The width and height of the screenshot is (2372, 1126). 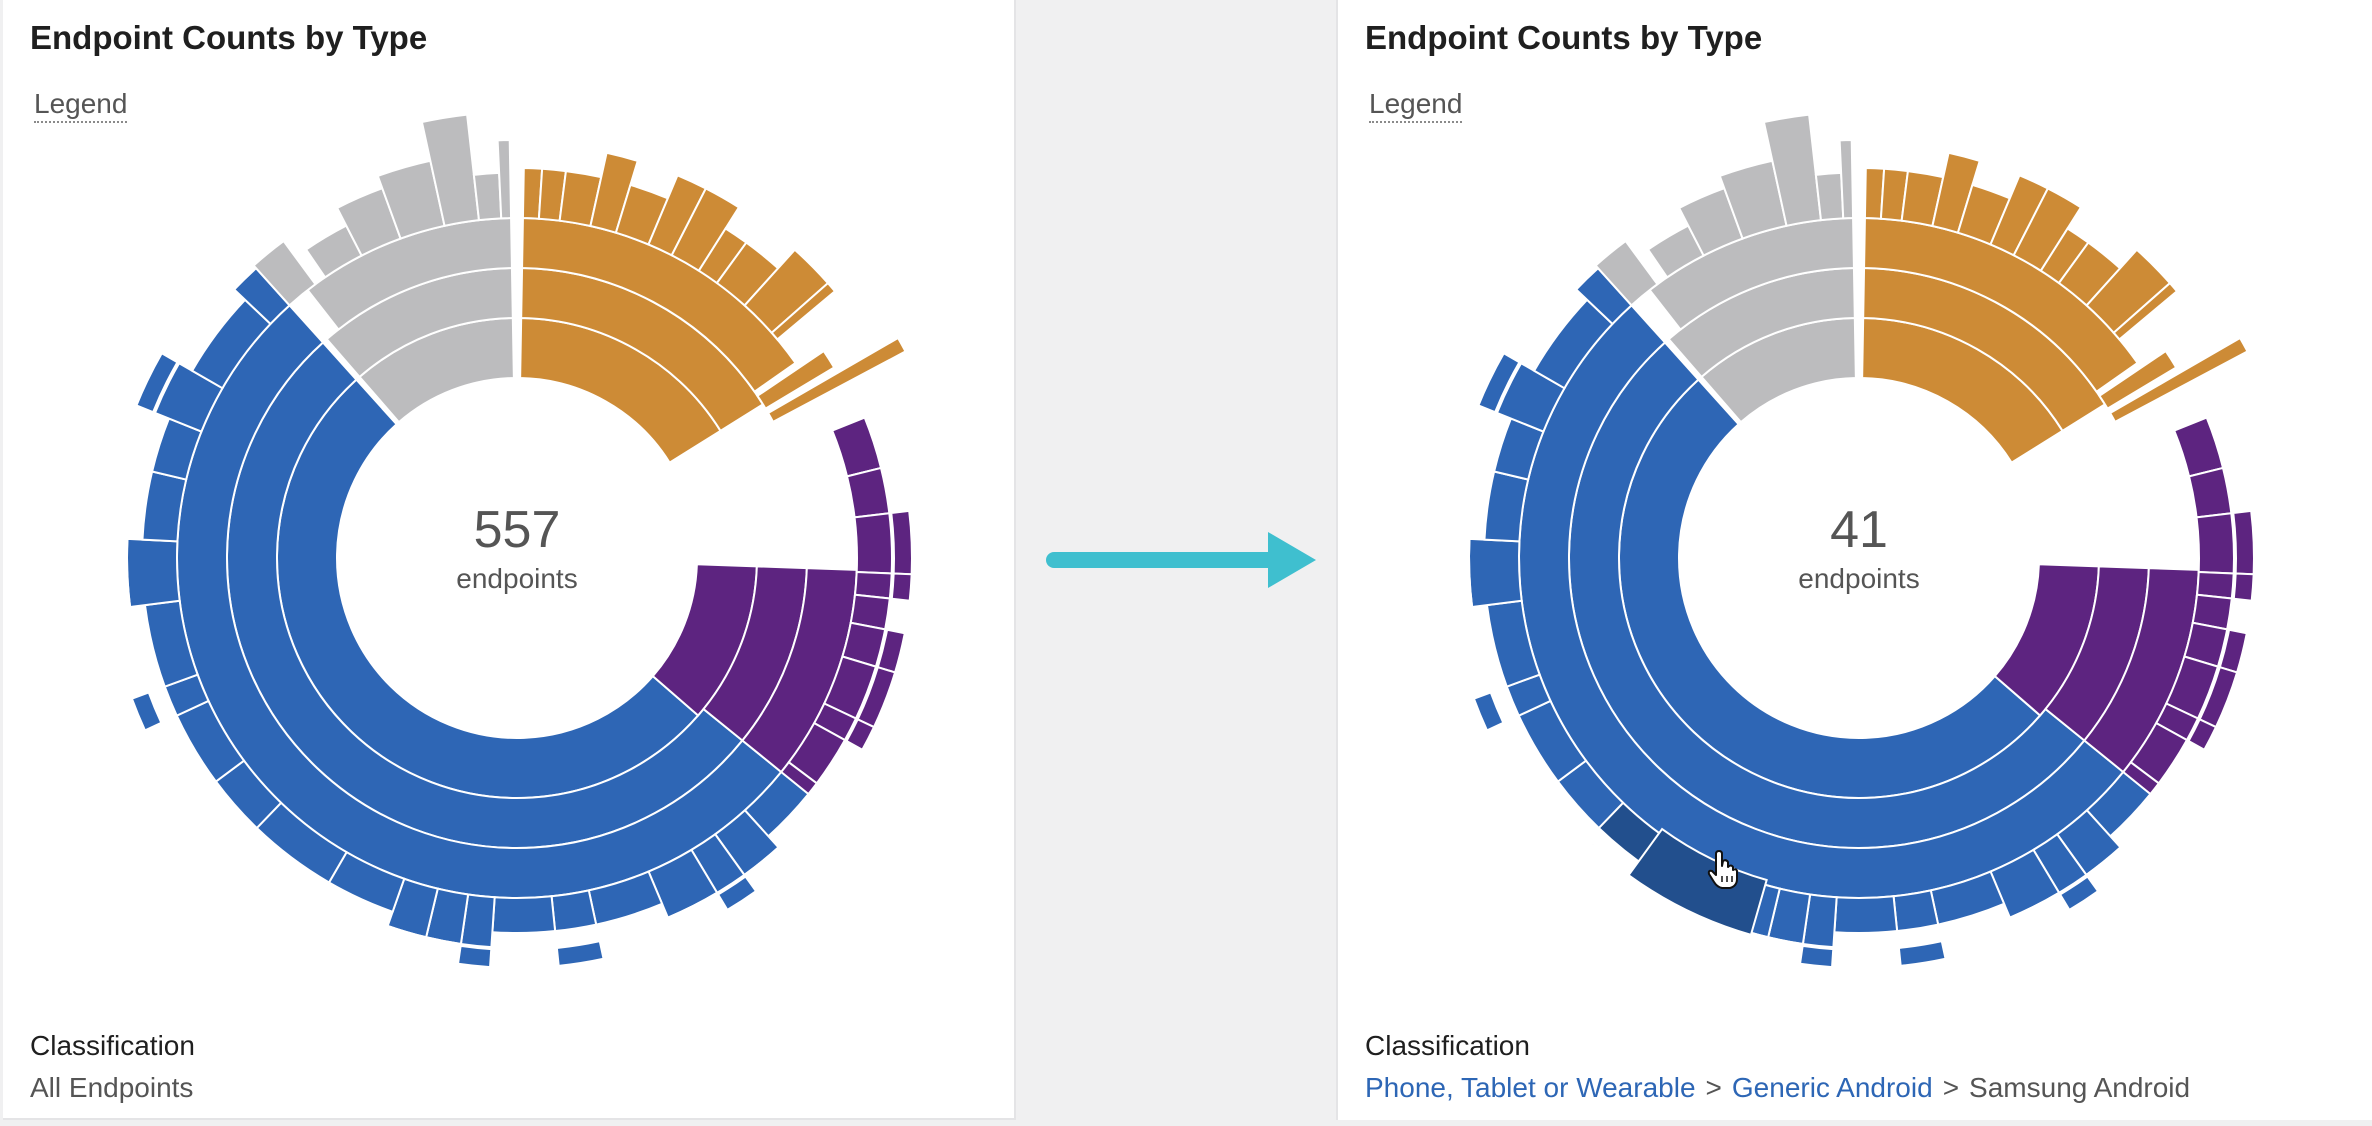 I want to click on breadcrumb-item-generic-android: Generic Android, so click(x=1832, y=1087).